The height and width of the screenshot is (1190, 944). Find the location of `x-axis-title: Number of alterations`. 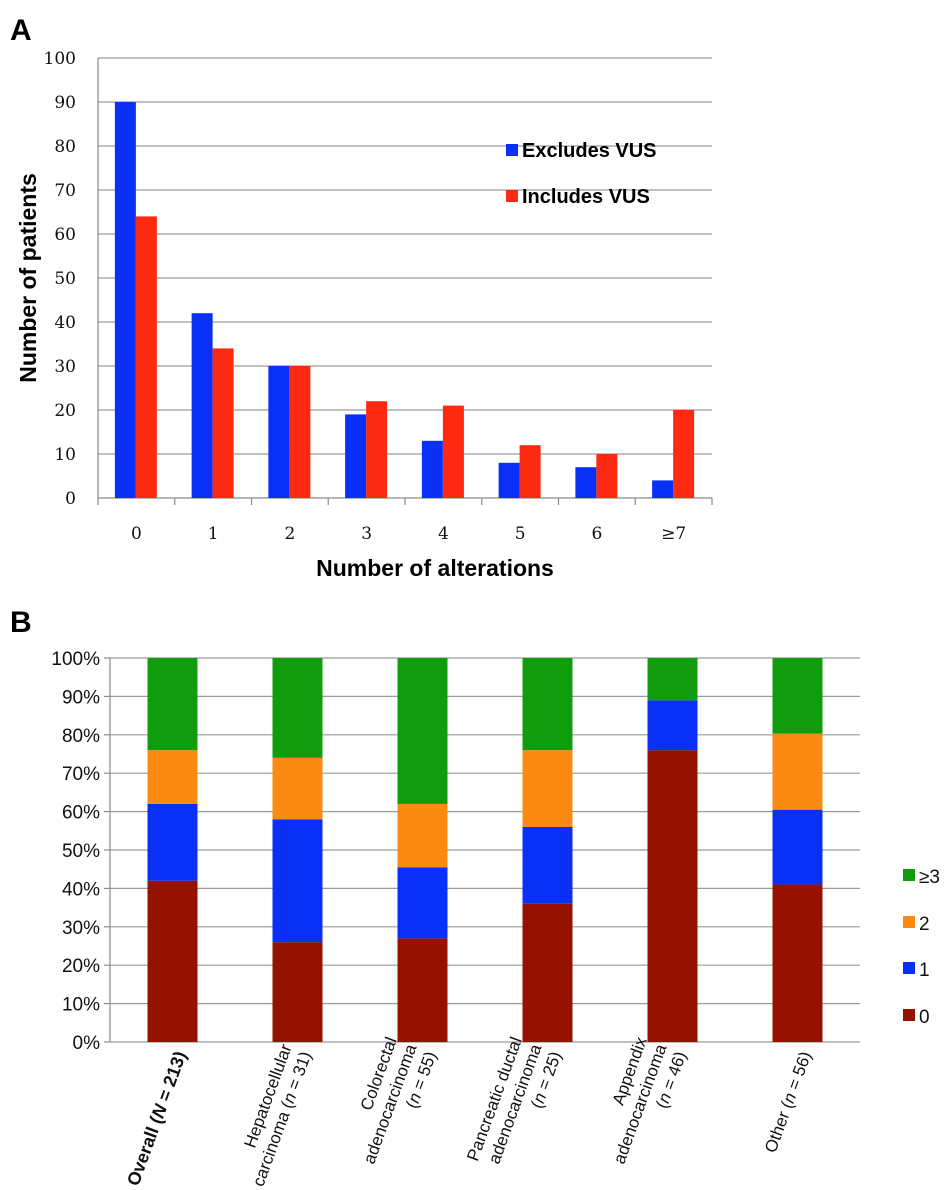

x-axis-title: Number of alterations is located at coordinates (435, 568).